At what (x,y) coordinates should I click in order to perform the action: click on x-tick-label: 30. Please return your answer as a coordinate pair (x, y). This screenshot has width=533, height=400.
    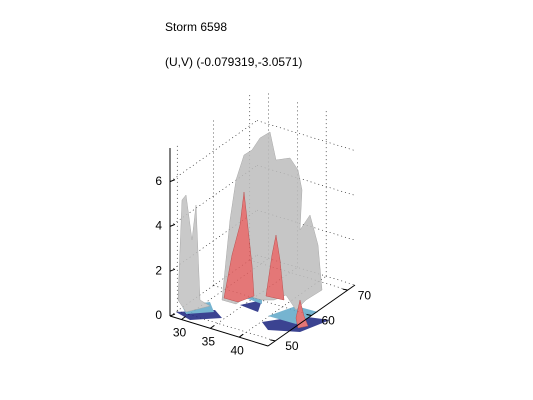
    Looking at the image, I should click on (180, 333).